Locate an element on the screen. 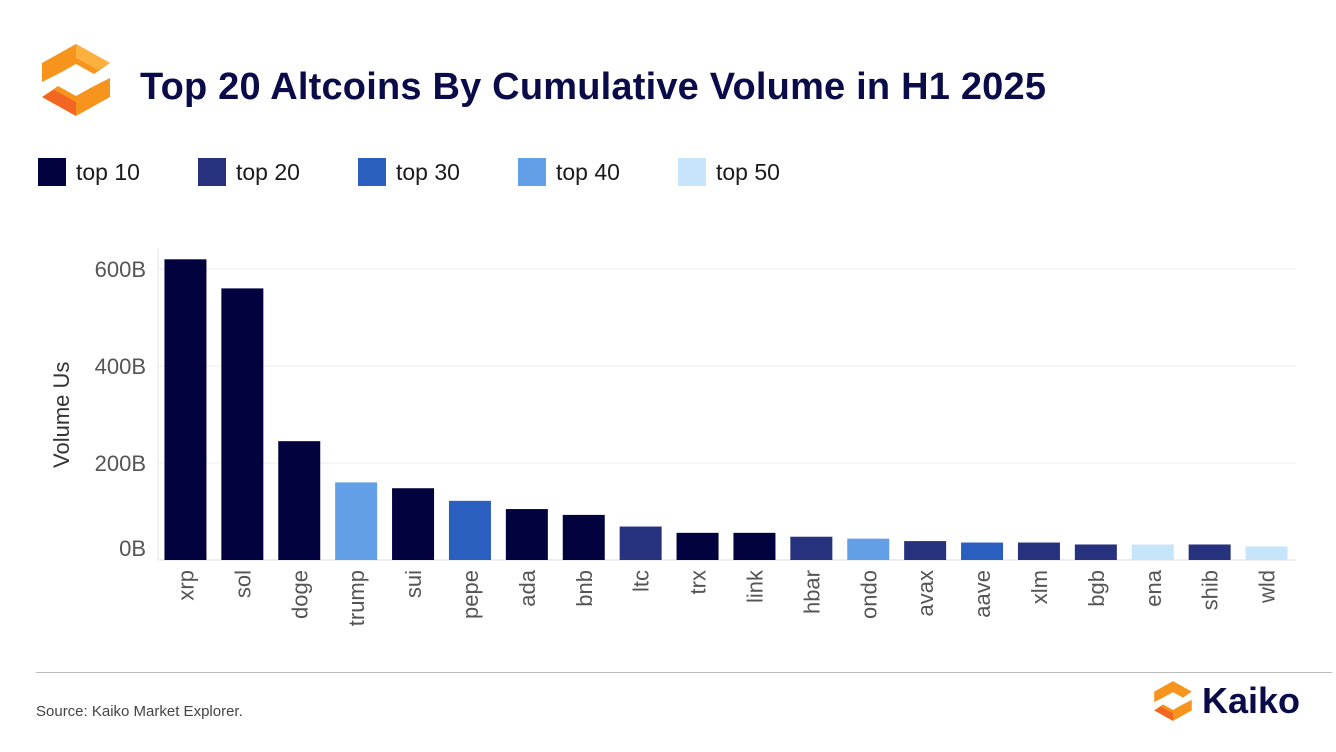  y-tick-label: 0B is located at coordinates (132, 548).